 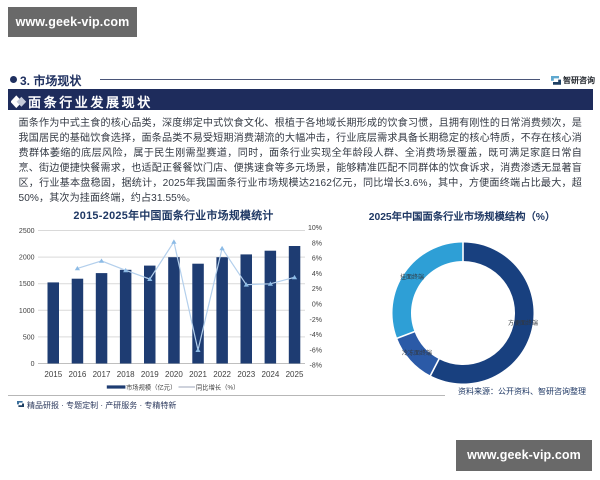 What do you see at coordinates (317, 274) in the screenshot?
I see `svg-text: 4%` at bounding box center [317, 274].